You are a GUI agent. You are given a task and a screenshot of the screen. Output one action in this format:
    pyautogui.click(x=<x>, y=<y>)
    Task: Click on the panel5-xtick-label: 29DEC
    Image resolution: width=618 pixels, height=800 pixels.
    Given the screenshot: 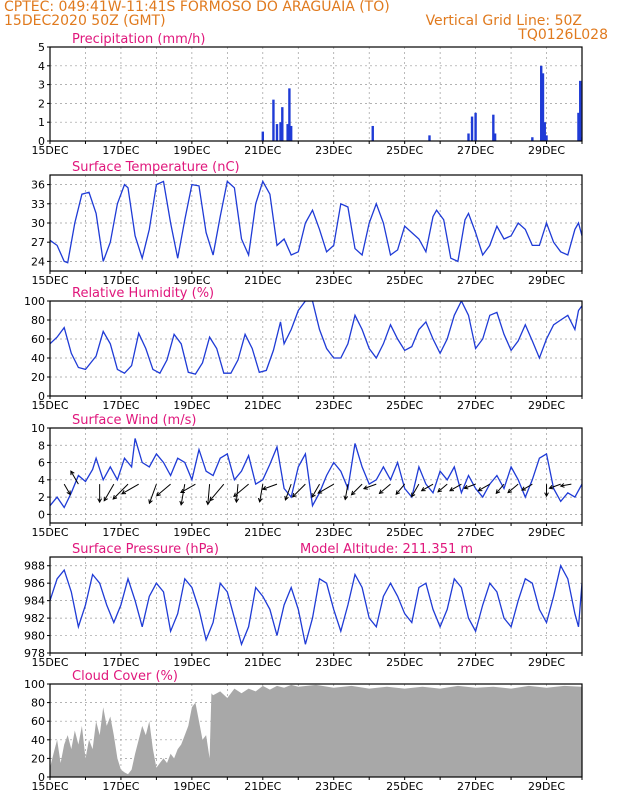 What is the action you would take?
    pyautogui.click(x=546, y=662)
    